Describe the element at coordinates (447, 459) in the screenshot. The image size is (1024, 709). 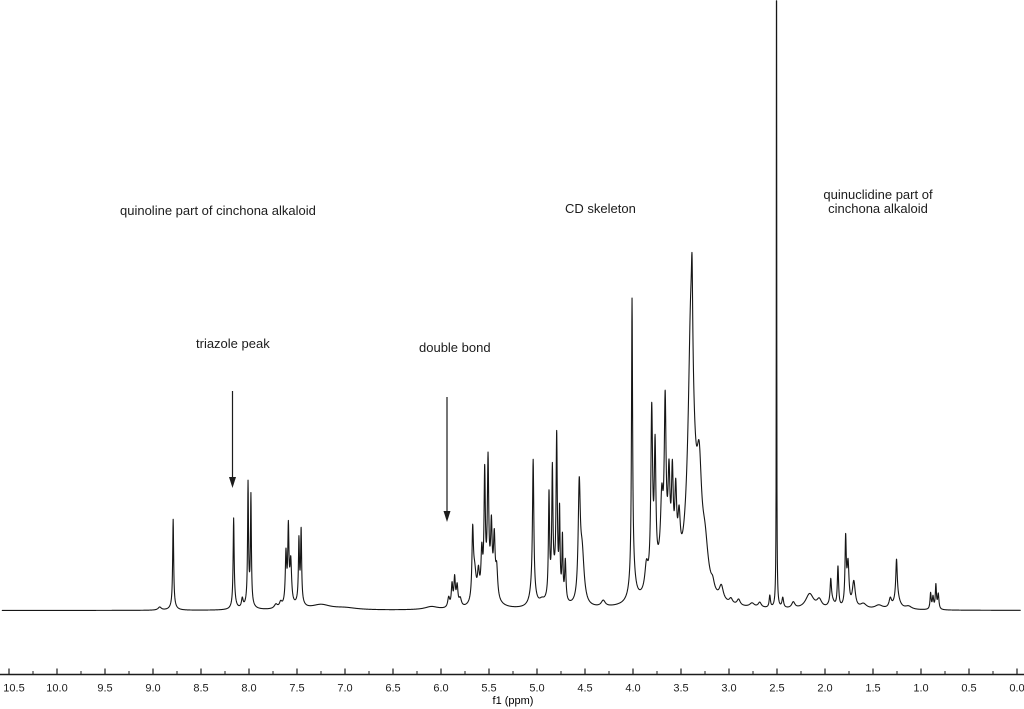
I see `double-bond-arrow` at that location.